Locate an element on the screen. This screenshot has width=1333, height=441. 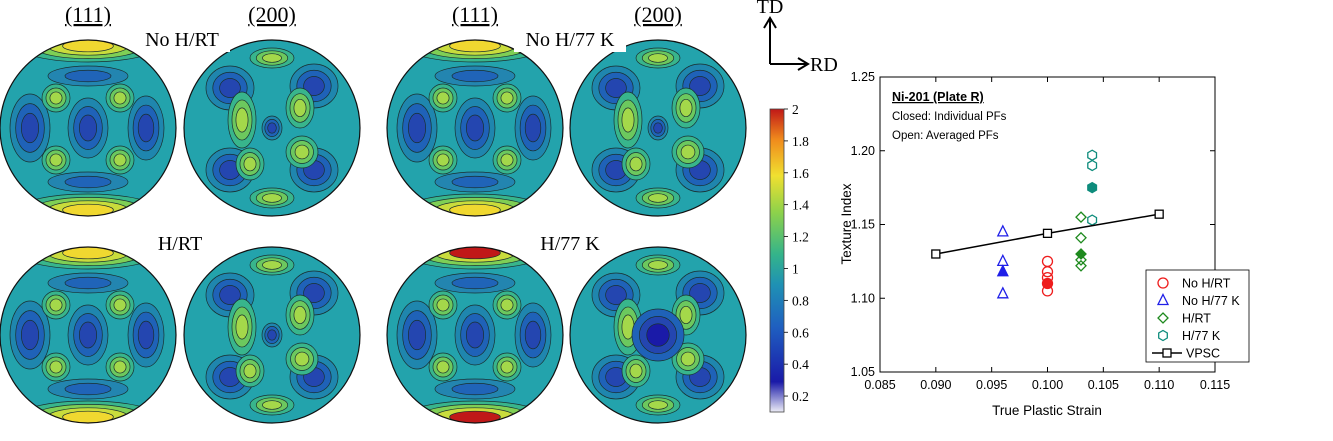
colorbar-tick-label: 2 is located at coordinates (795, 109).